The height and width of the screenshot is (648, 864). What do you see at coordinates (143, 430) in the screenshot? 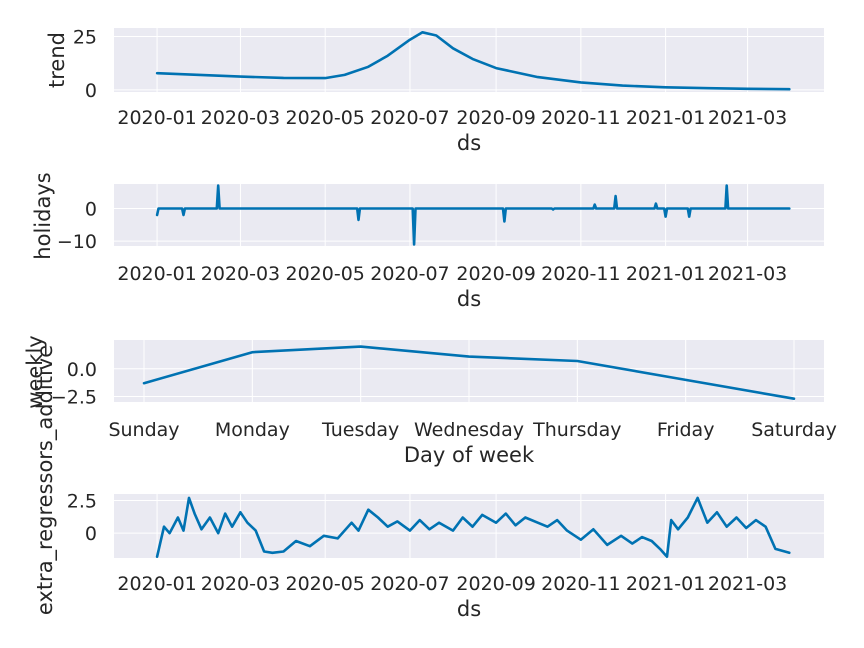
I see `x-tick-label: Sunday` at bounding box center [143, 430].